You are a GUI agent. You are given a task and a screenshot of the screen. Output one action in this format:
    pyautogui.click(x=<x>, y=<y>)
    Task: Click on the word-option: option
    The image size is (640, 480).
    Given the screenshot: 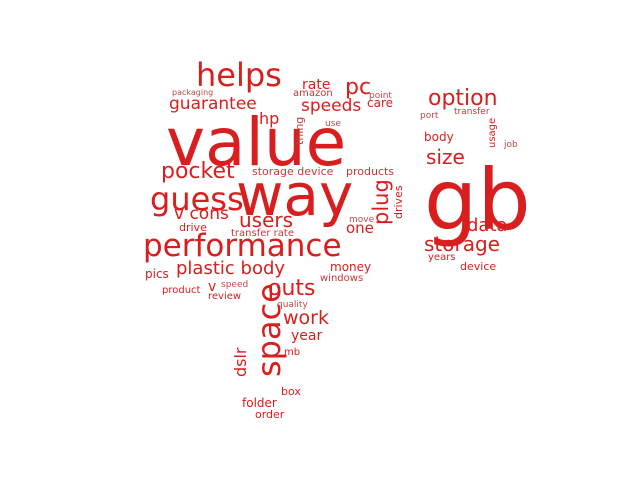 What is the action you would take?
    pyautogui.click(x=463, y=98)
    